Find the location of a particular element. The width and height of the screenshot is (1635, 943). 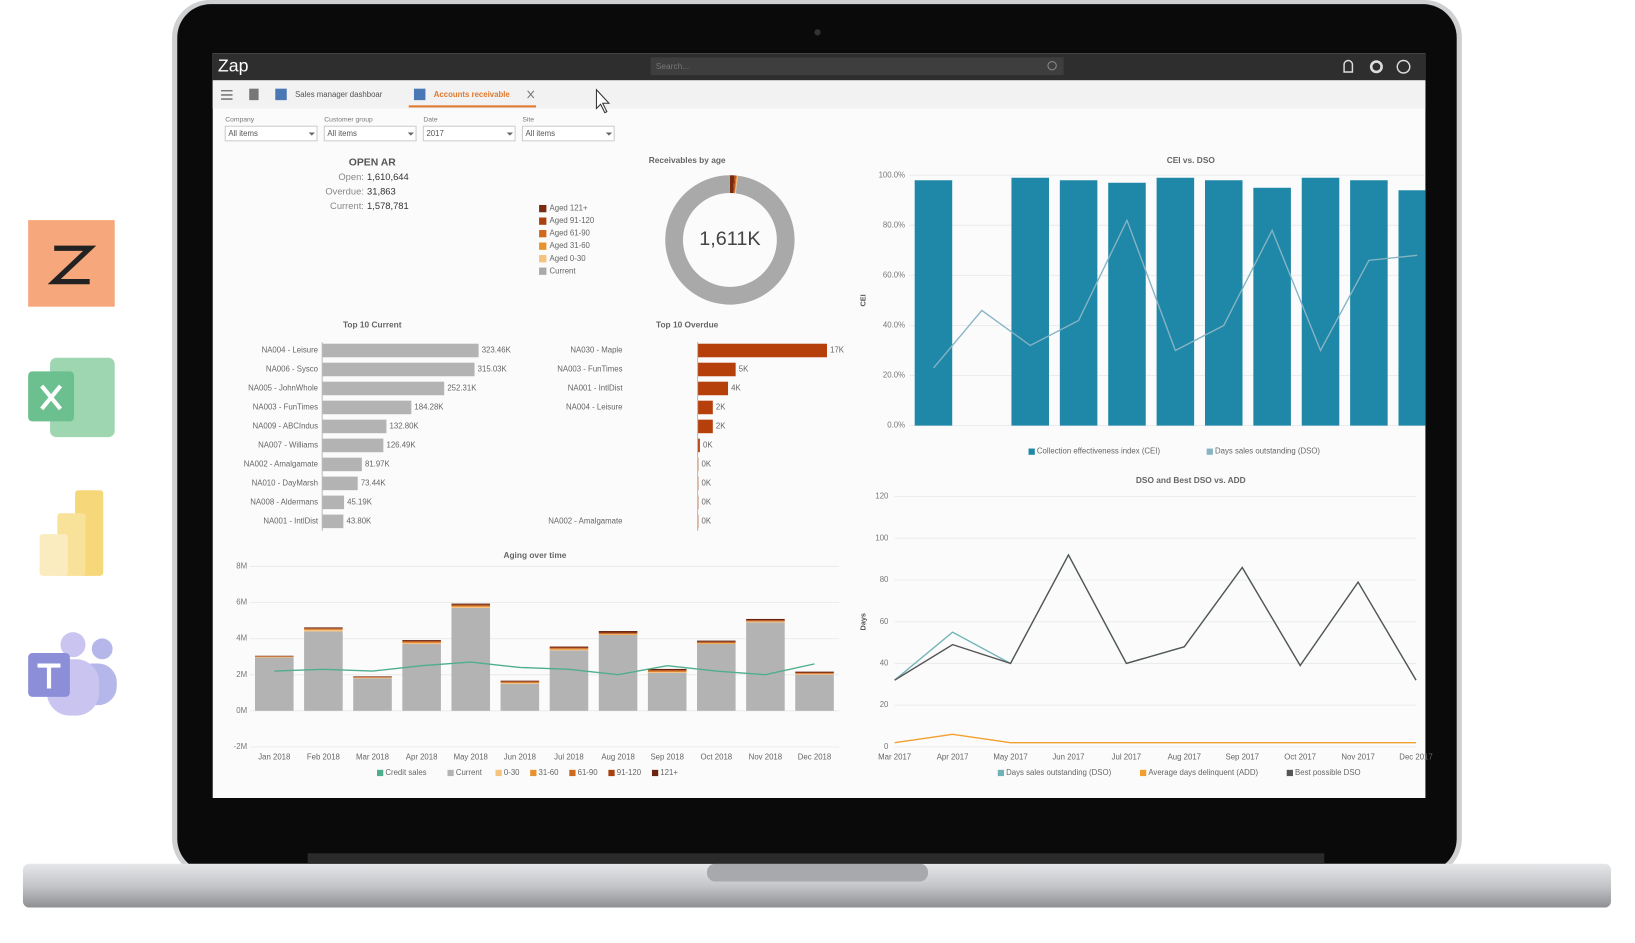

legend-label: 61-90 is located at coordinates (588, 772).